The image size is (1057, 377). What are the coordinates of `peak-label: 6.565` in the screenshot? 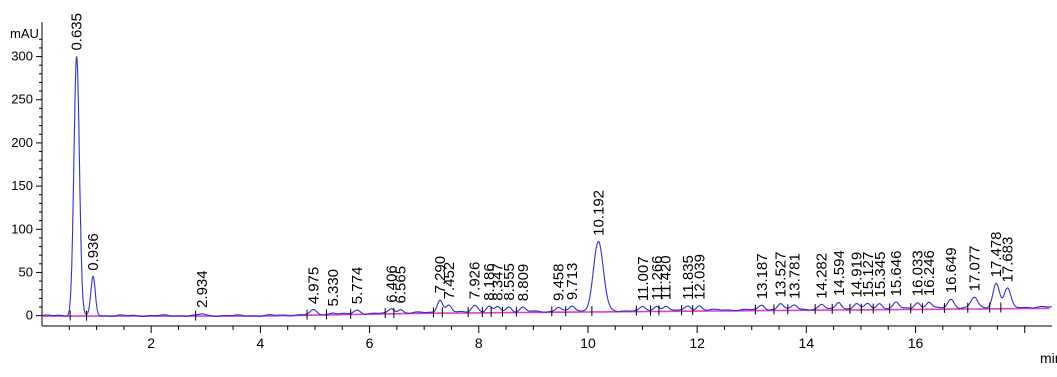 It's located at (400, 285).